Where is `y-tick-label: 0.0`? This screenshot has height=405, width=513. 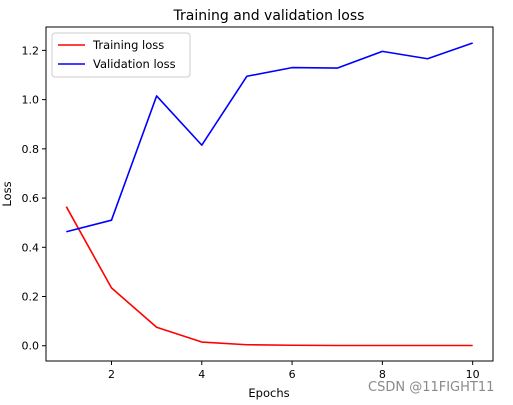
y-tick-label: 0.0 is located at coordinates (31, 346).